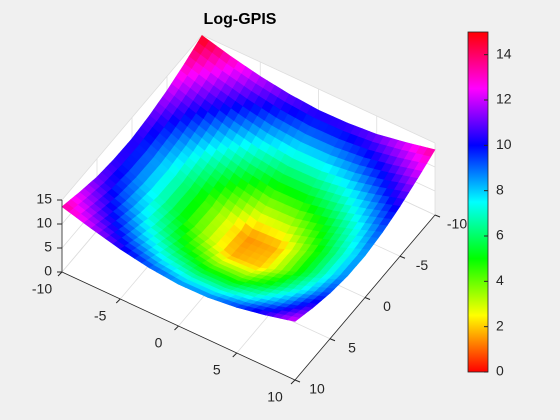  Describe the element at coordinates (500, 189) in the screenshot. I see `colorbar-tick-label: 8` at that location.